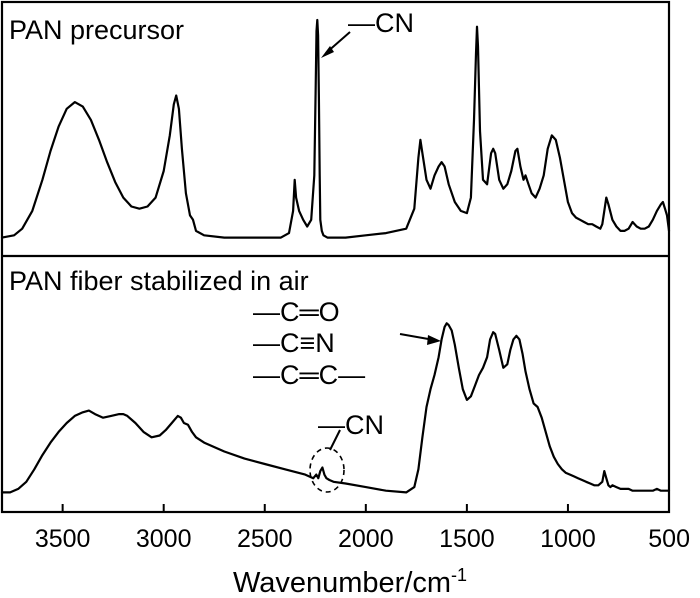 The width and height of the screenshot is (700, 598). I want to click on x-axis-title: Wavenumber/cm-1, so click(350, 581).